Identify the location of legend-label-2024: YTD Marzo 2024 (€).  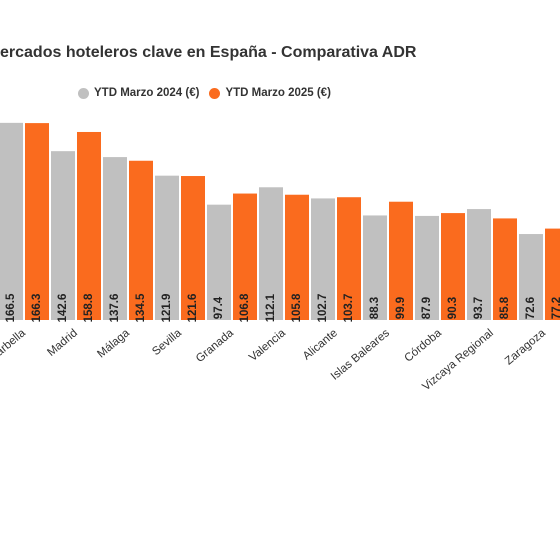
(147, 93).